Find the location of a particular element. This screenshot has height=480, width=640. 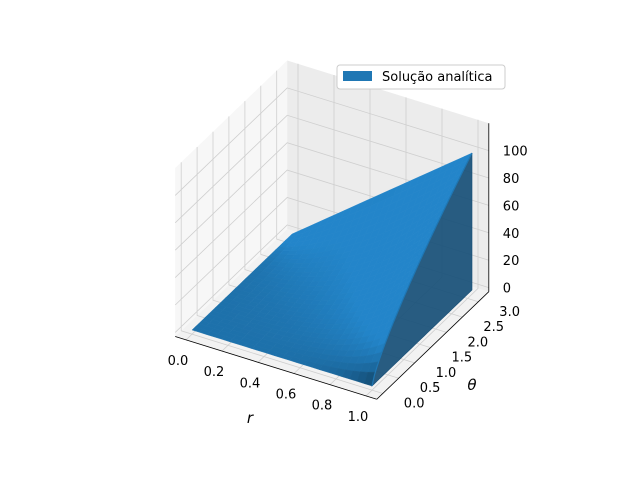

r-tick-label: 0.0 is located at coordinates (178, 361).